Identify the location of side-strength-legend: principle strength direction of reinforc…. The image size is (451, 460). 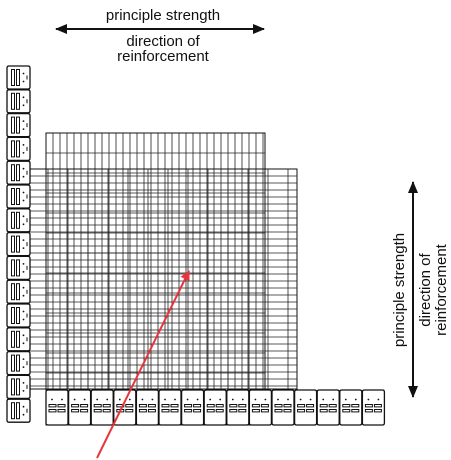
(420, 289).